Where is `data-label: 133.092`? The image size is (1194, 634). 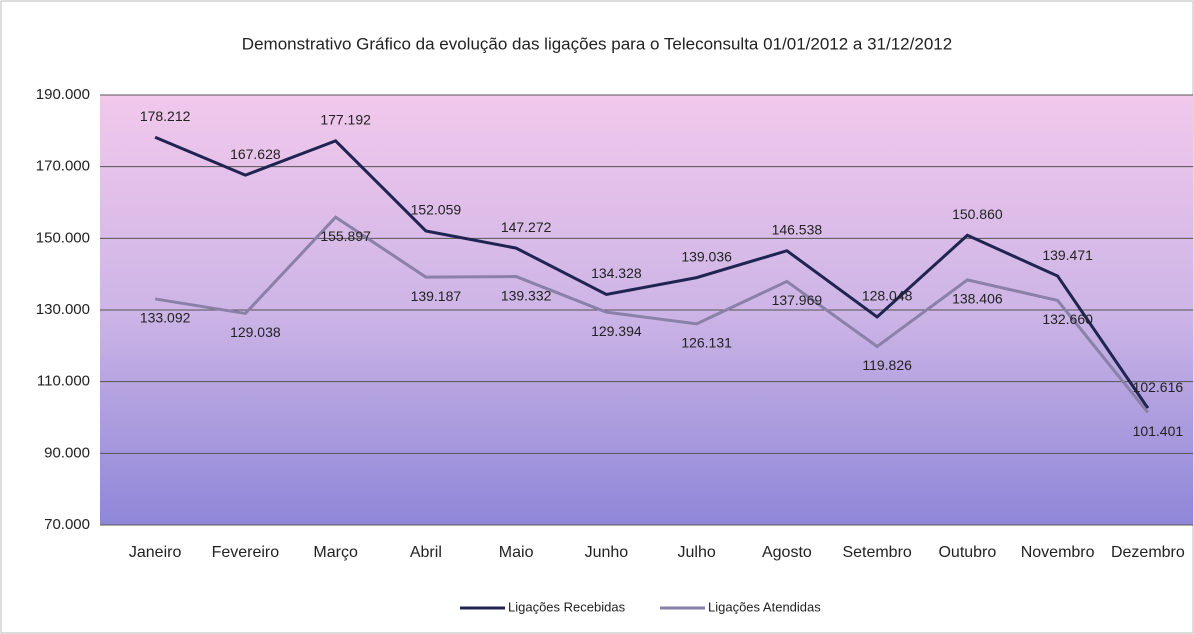 data-label: 133.092 is located at coordinates (165, 318).